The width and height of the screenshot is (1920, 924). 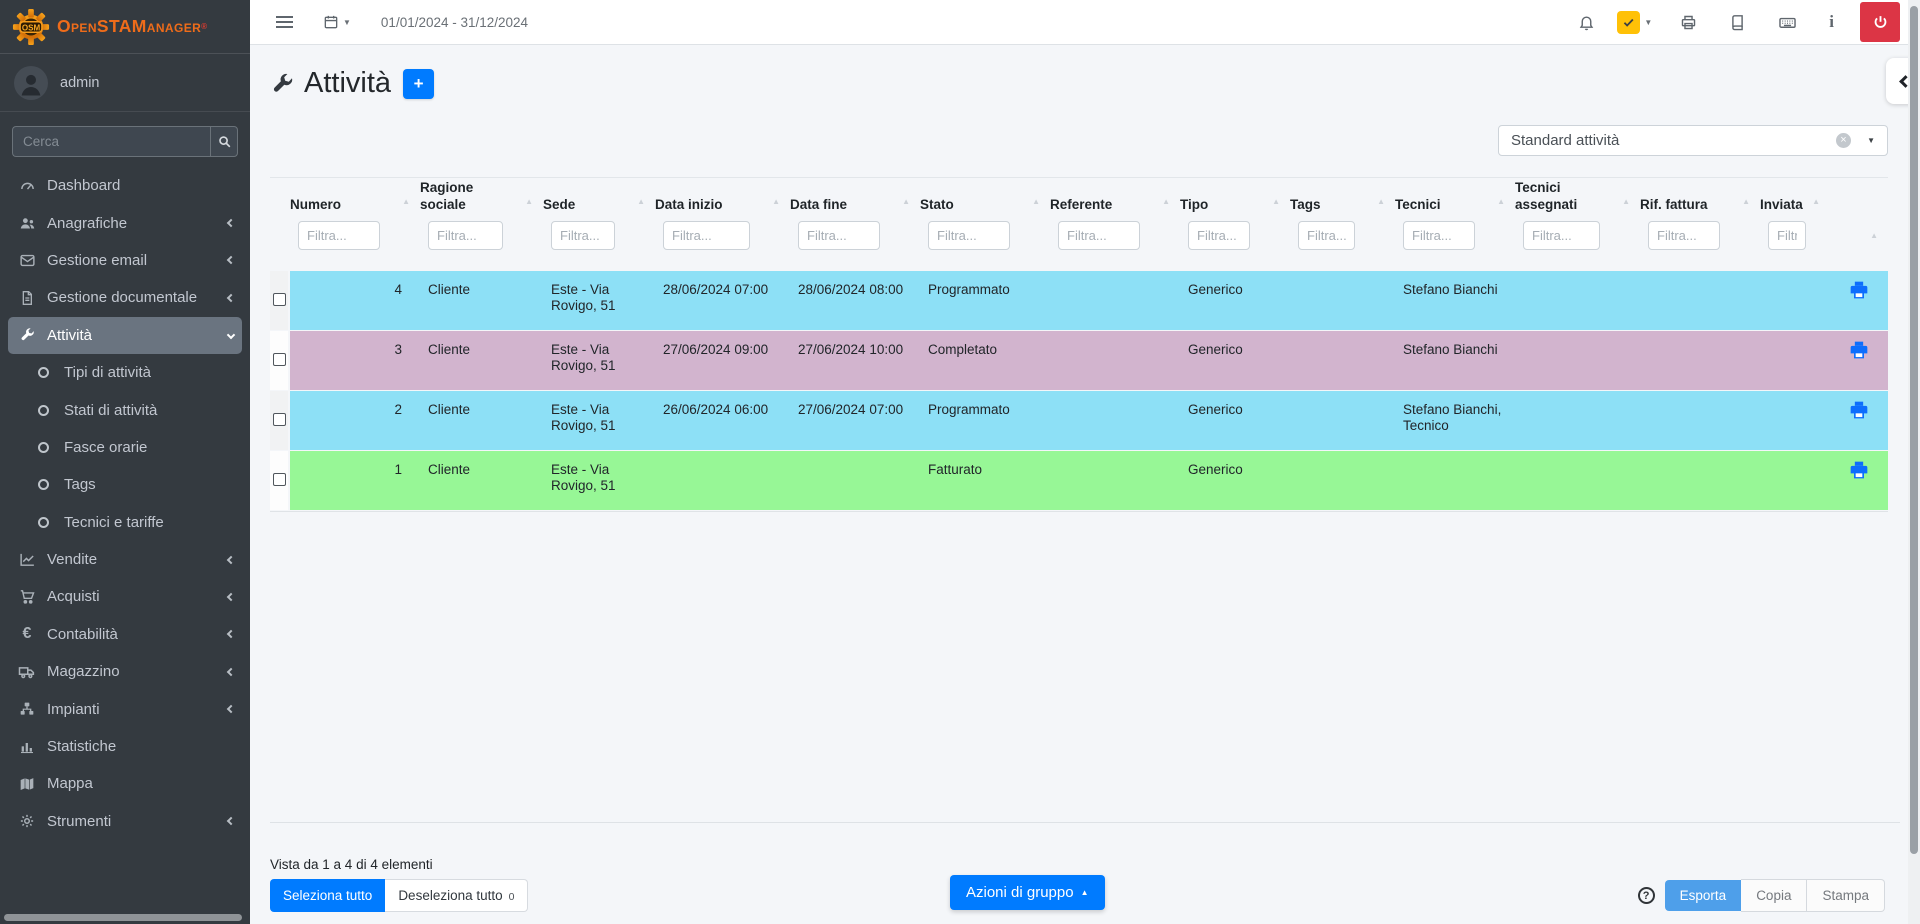 I want to click on column-header-inviata: Inviata ▲, so click(x=1795, y=215).